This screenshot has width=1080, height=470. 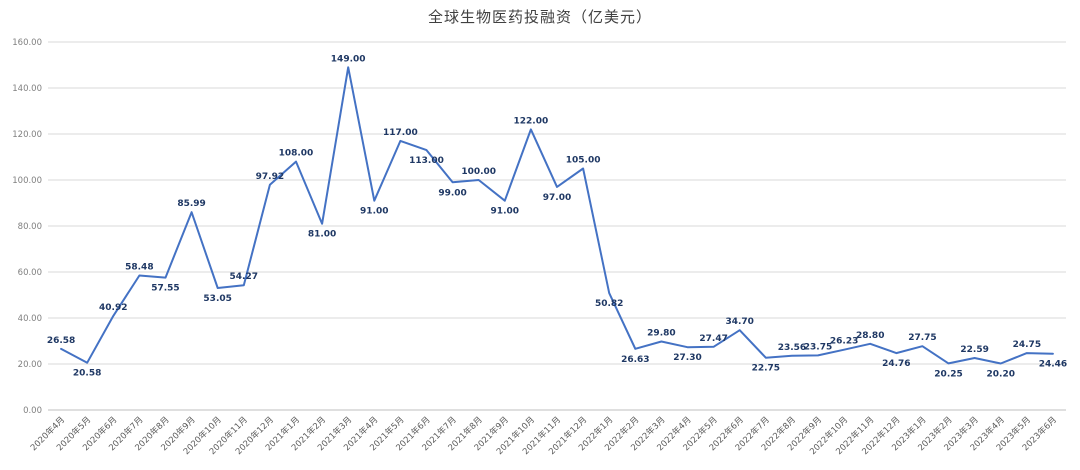 What do you see at coordinates (539, 17) in the screenshot?
I see `chart-title: 全球生物医药投融资（亿美元）` at bounding box center [539, 17].